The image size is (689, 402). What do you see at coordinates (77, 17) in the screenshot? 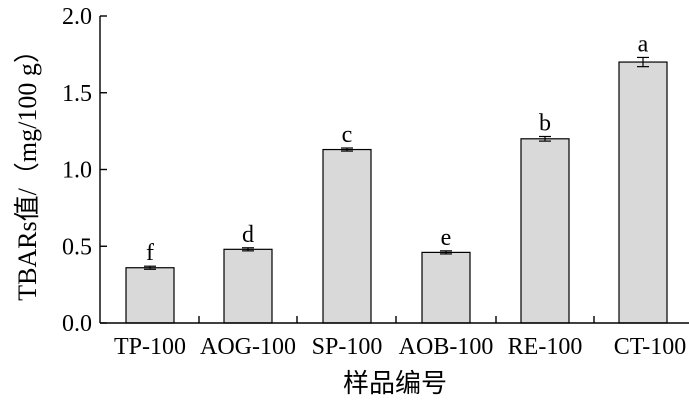
I see `y-tick-label: 2.0` at bounding box center [77, 17].